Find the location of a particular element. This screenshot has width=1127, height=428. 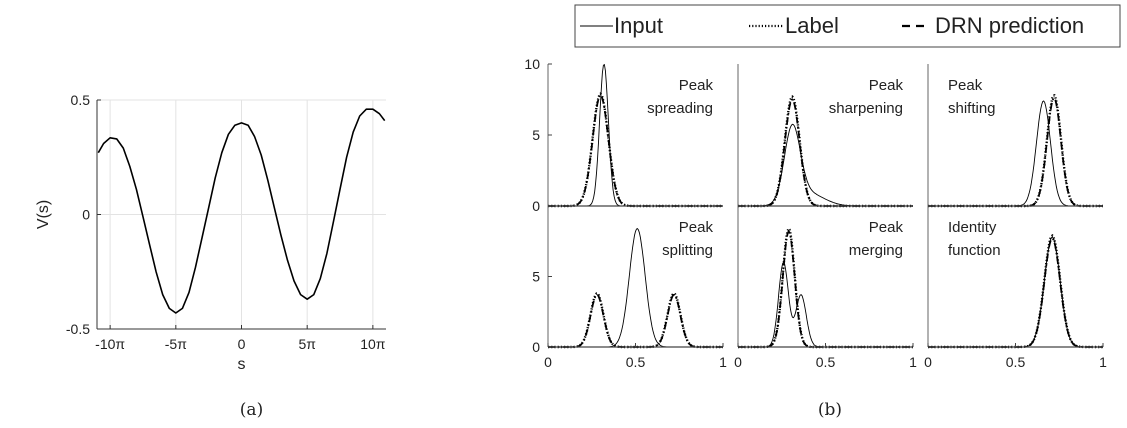

caption-b: (b) is located at coordinates (830, 410).